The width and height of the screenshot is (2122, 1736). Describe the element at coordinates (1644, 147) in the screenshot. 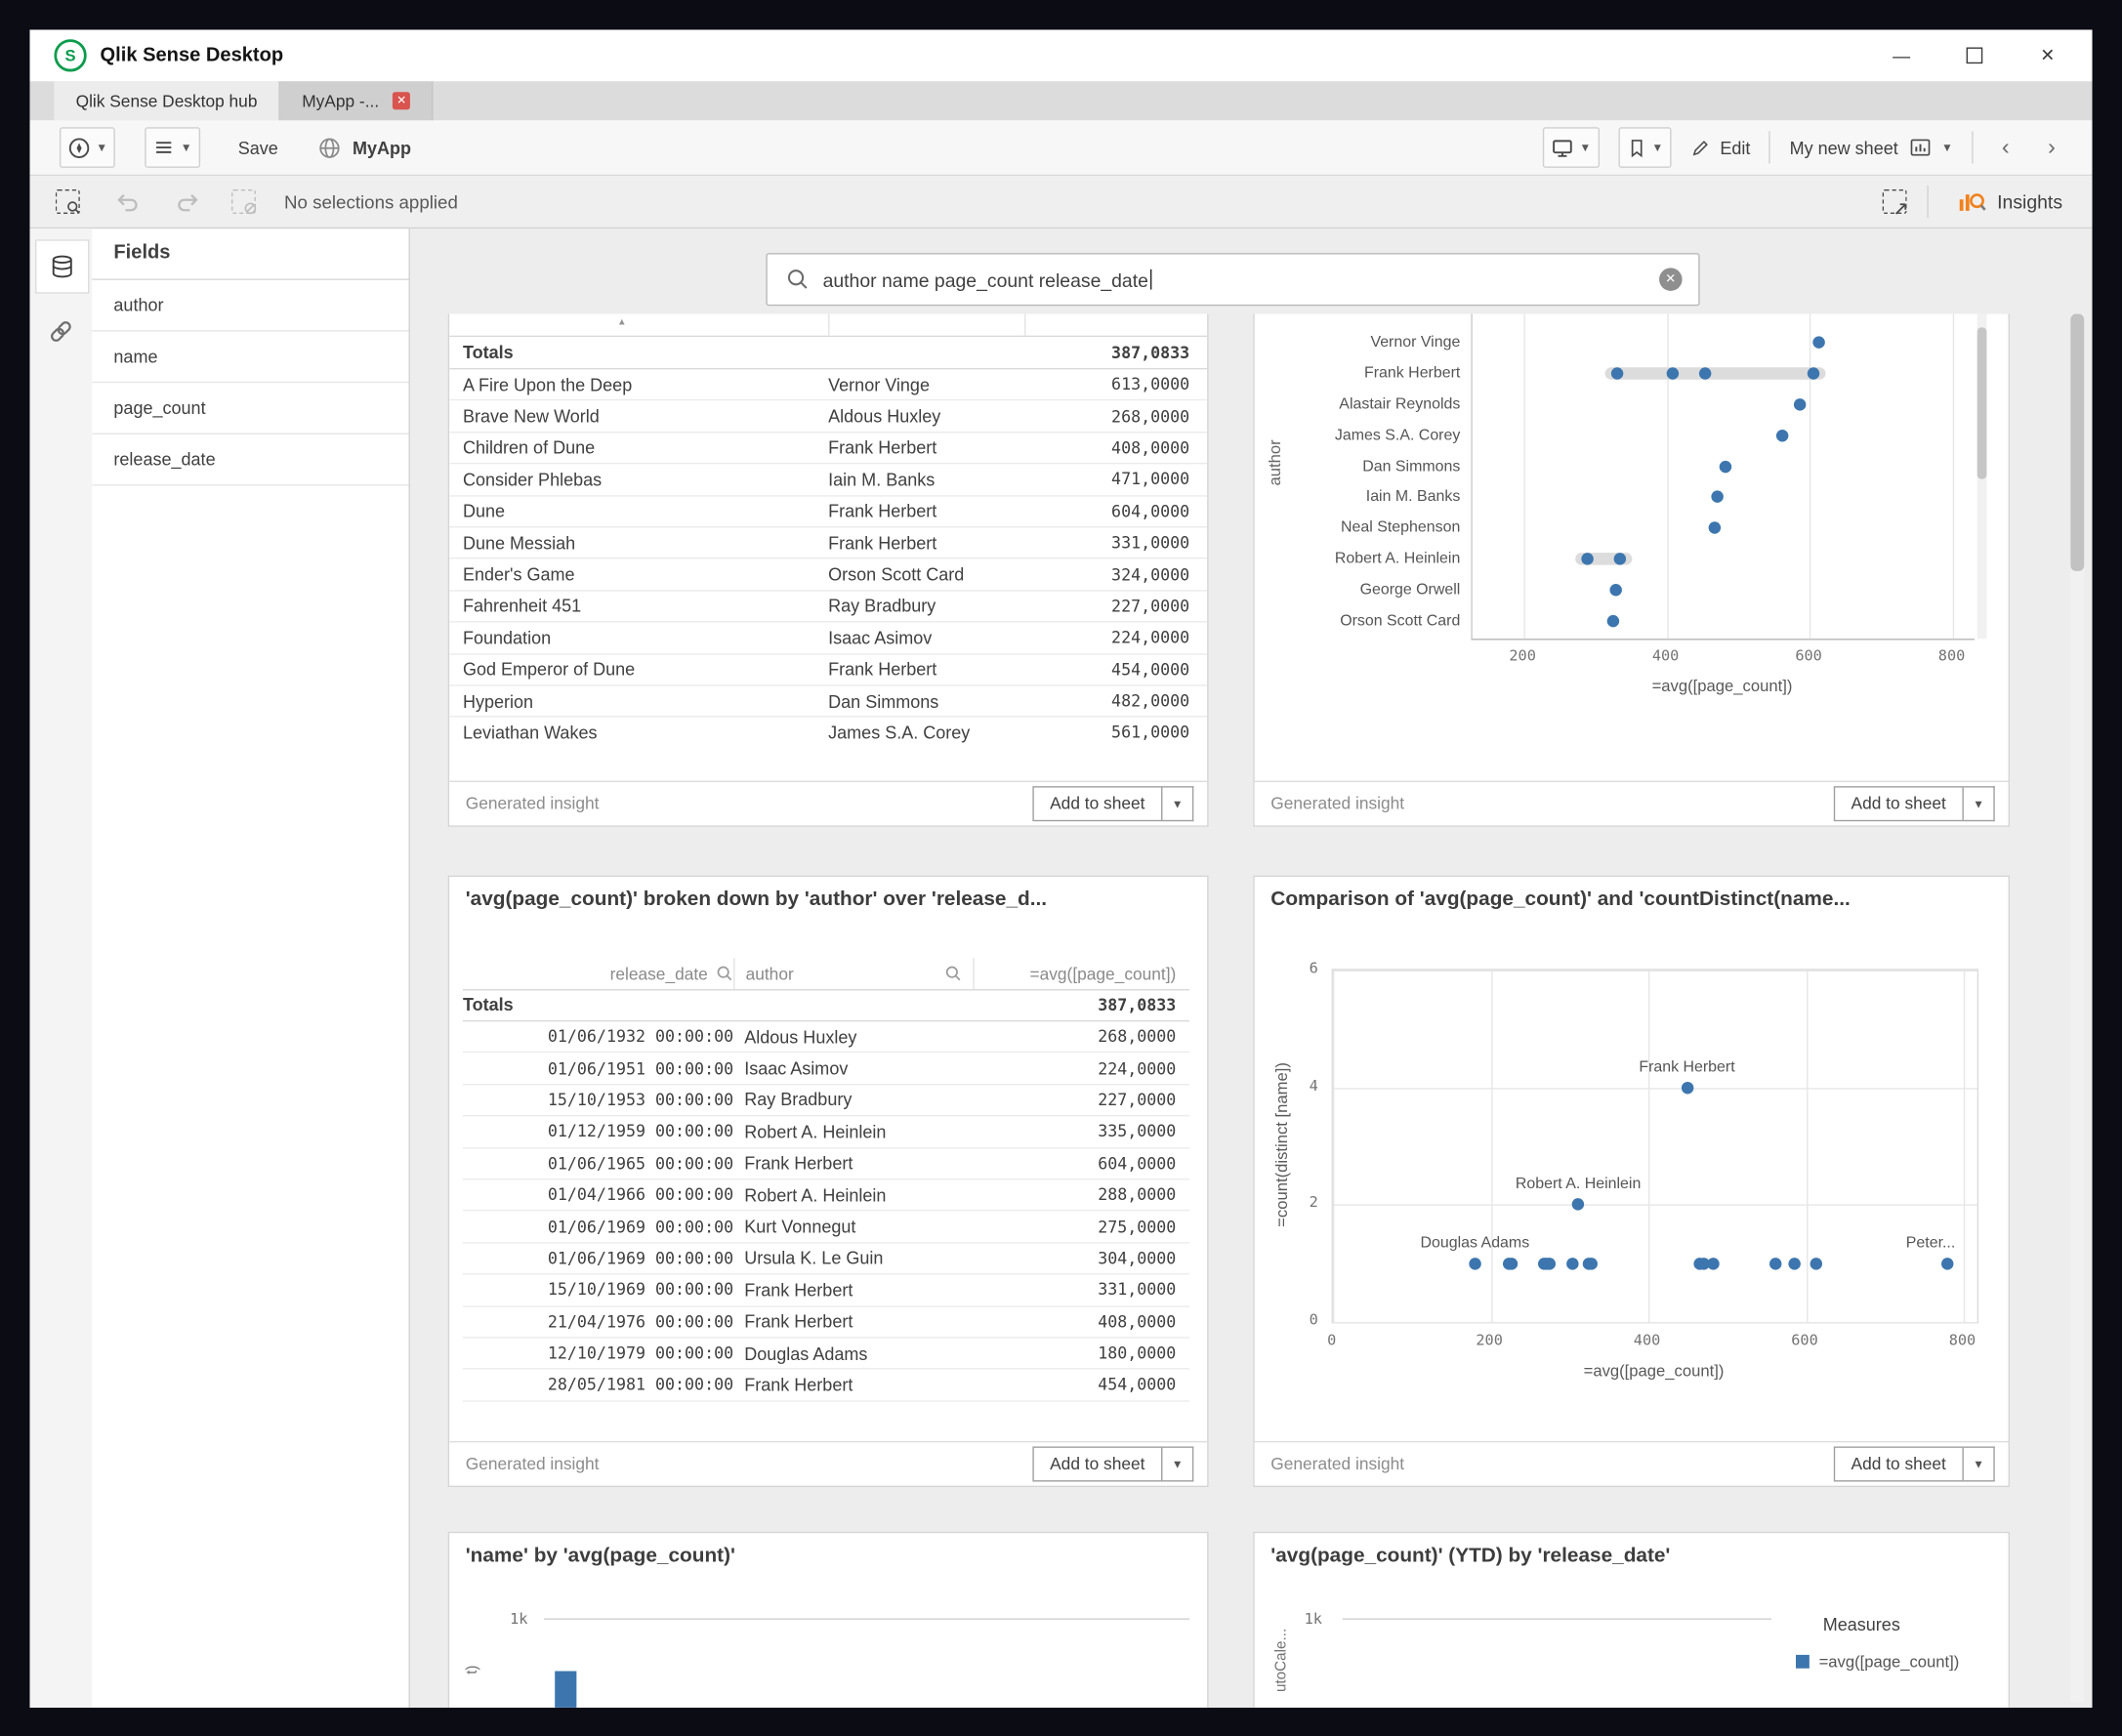

I see `bookmarks-button: ▼` at that location.